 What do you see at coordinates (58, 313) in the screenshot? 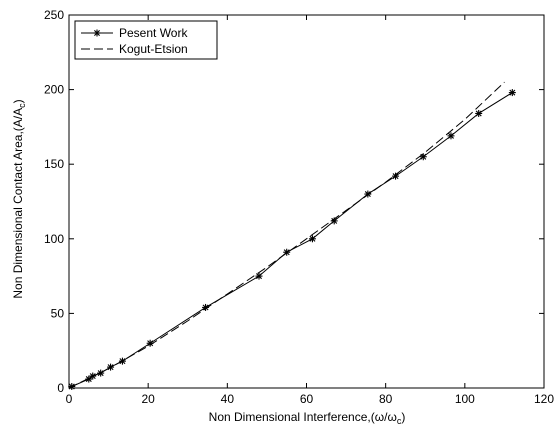
I see `y-tick-label: 50` at bounding box center [58, 313].